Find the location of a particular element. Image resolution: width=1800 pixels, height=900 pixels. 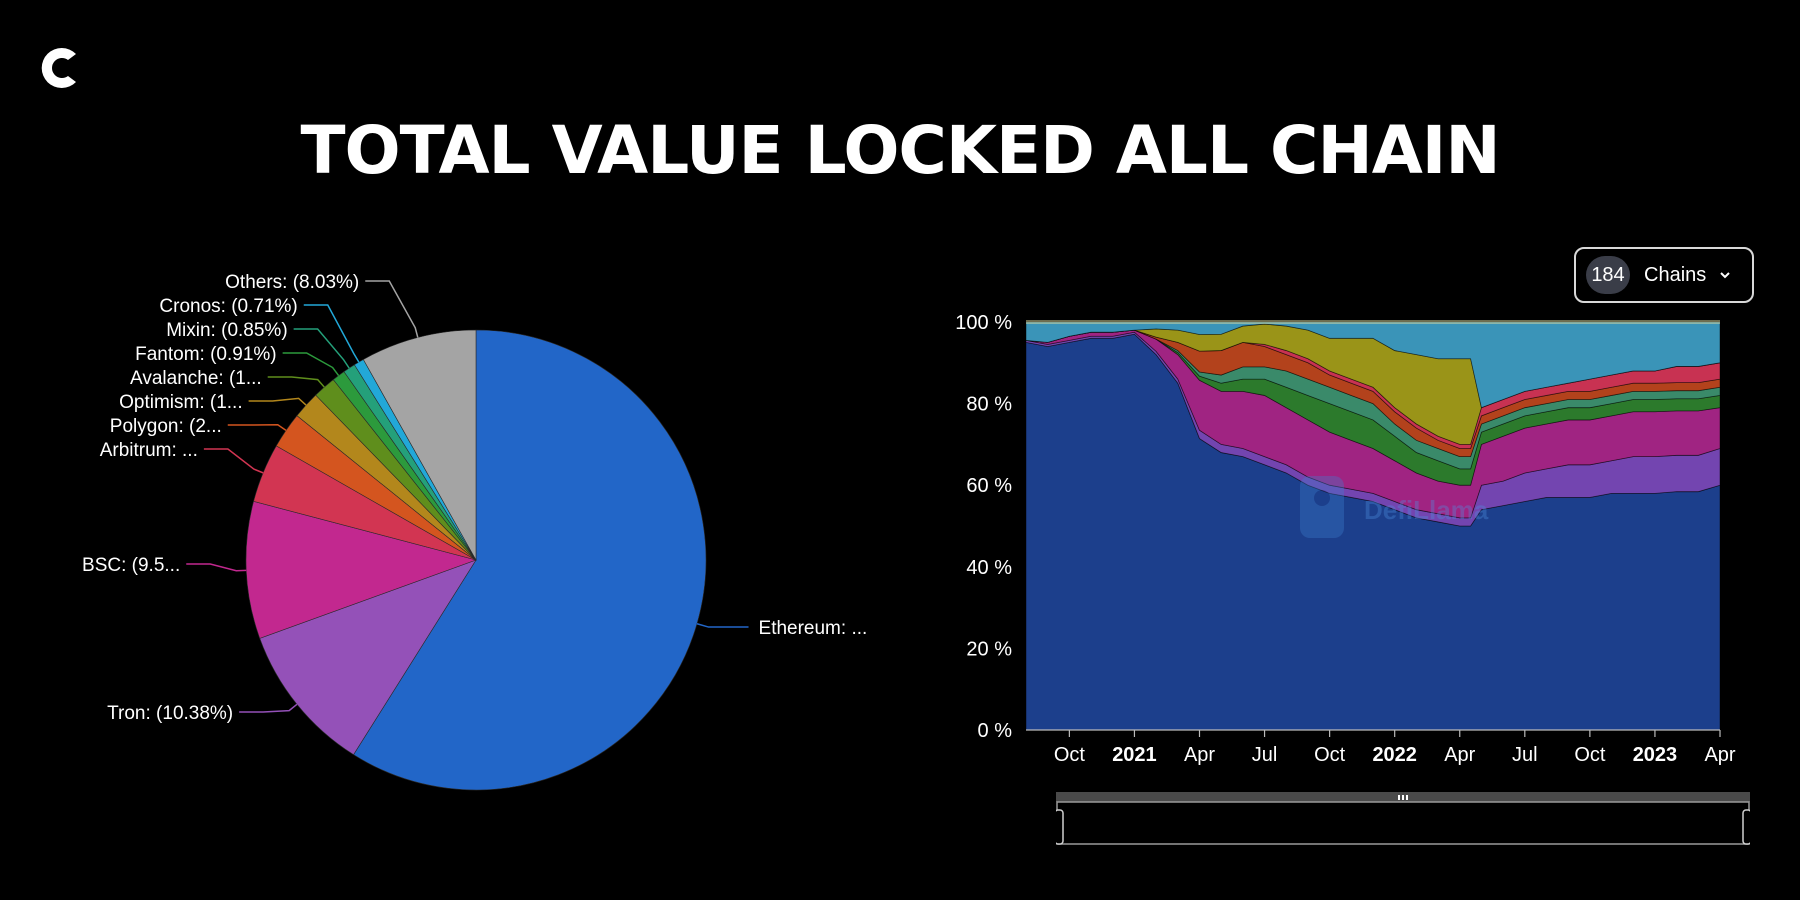

pie-leader-fantom is located at coordinates (311, 364).